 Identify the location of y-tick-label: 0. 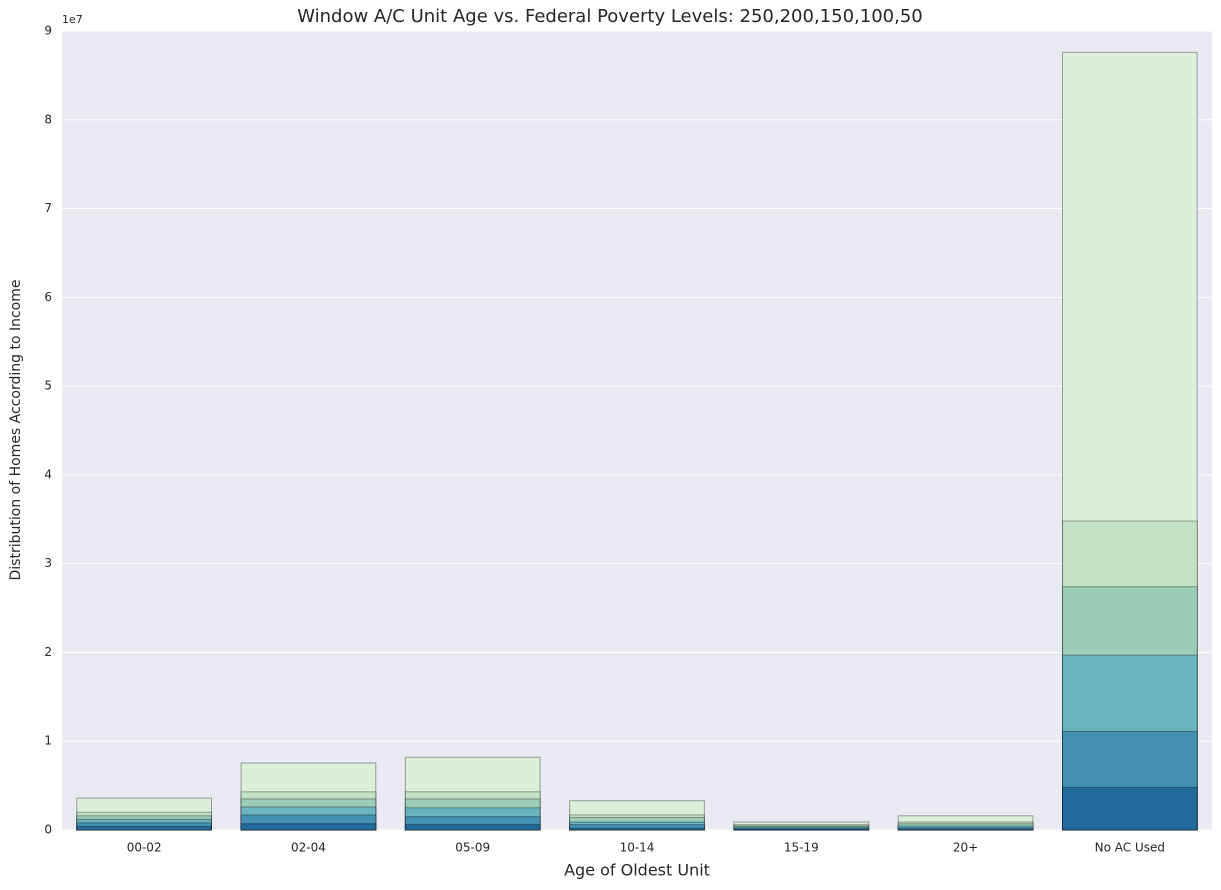
(48, 830).